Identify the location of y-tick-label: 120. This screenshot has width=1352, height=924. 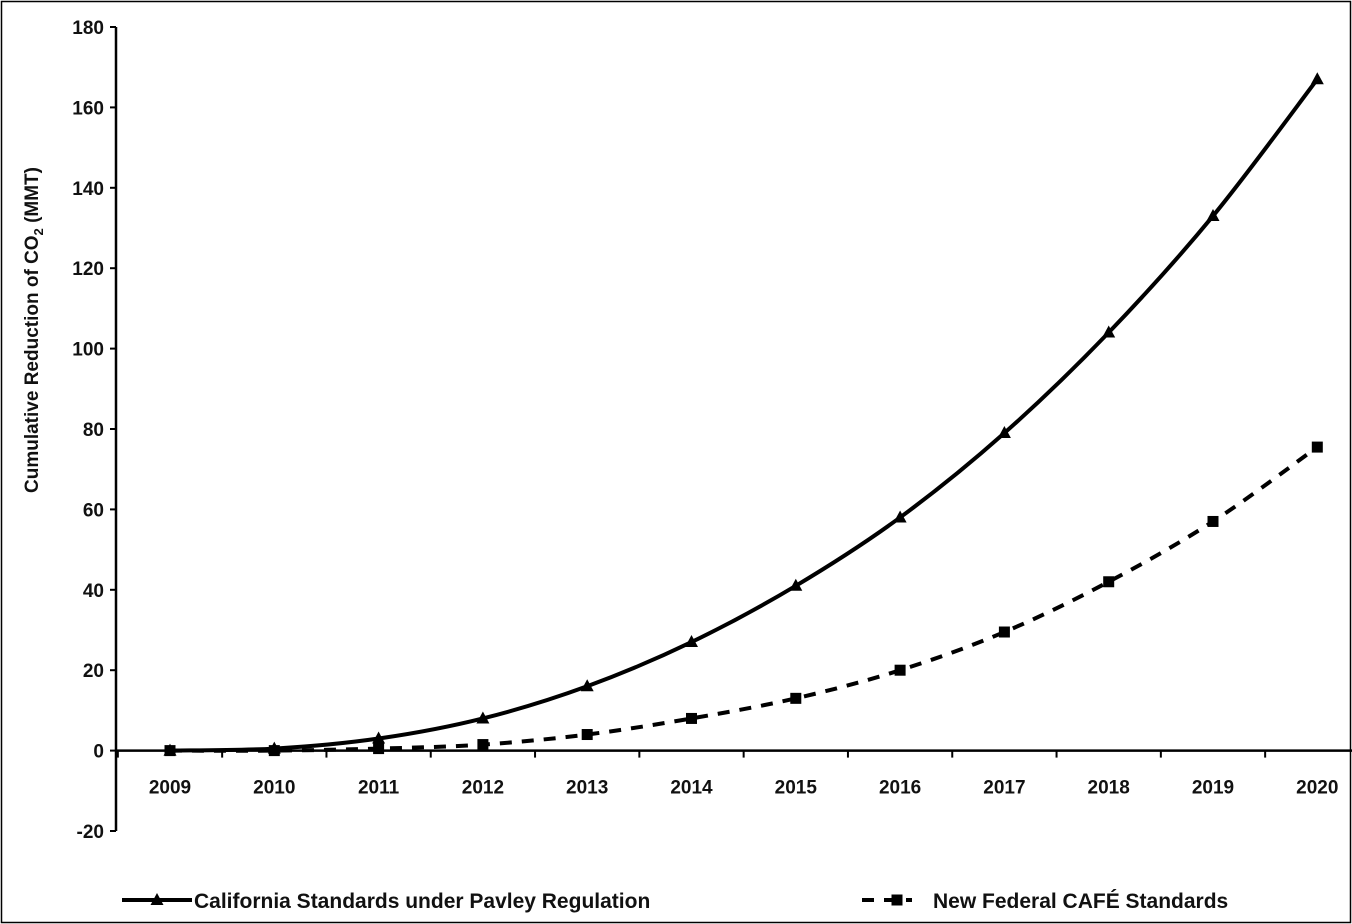
(88, 269).